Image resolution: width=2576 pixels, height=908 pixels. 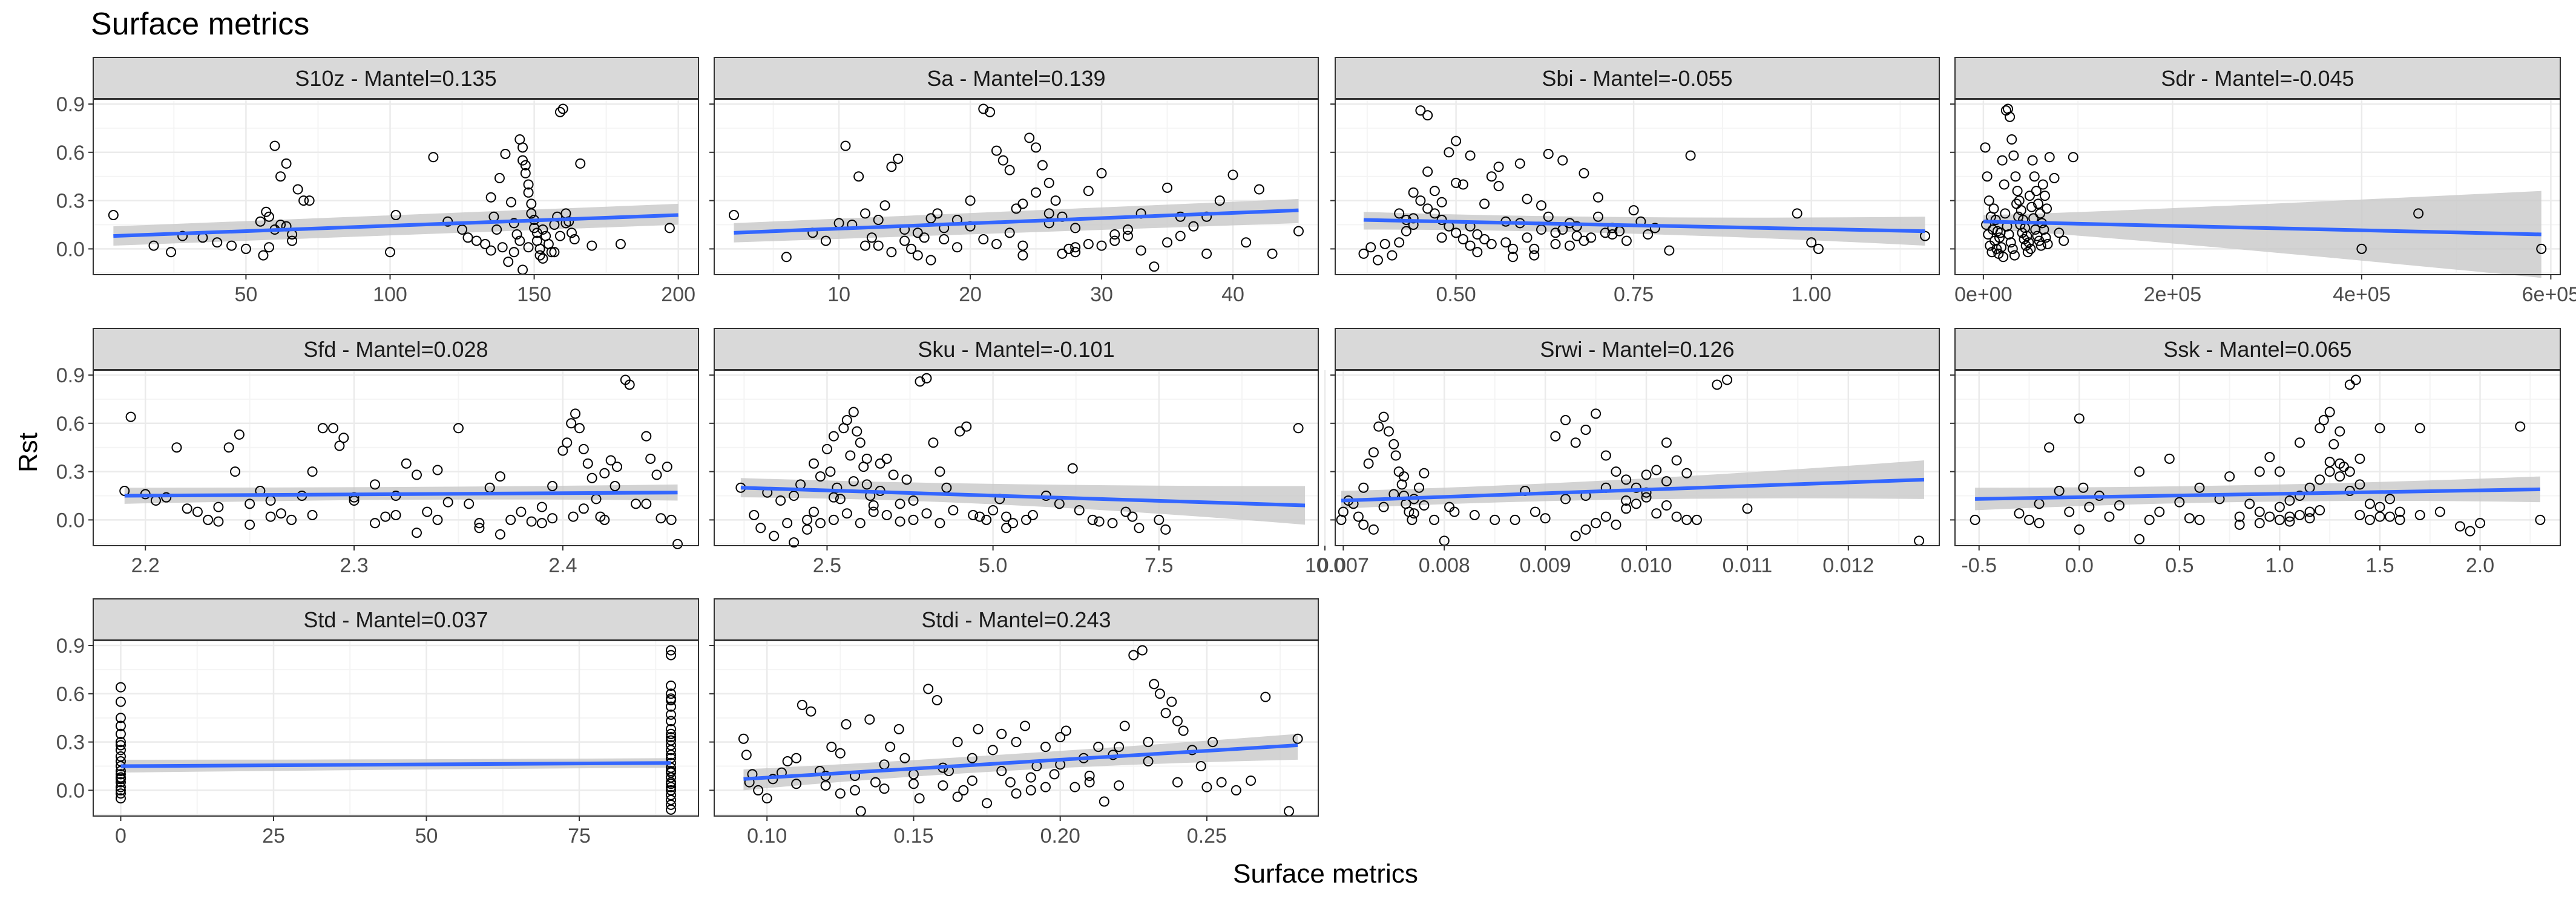 What do you see at coordinates (1748, 565) in the screenshot?
I see `x-tick-label: 0.011` at bounding box center [1748, 565].